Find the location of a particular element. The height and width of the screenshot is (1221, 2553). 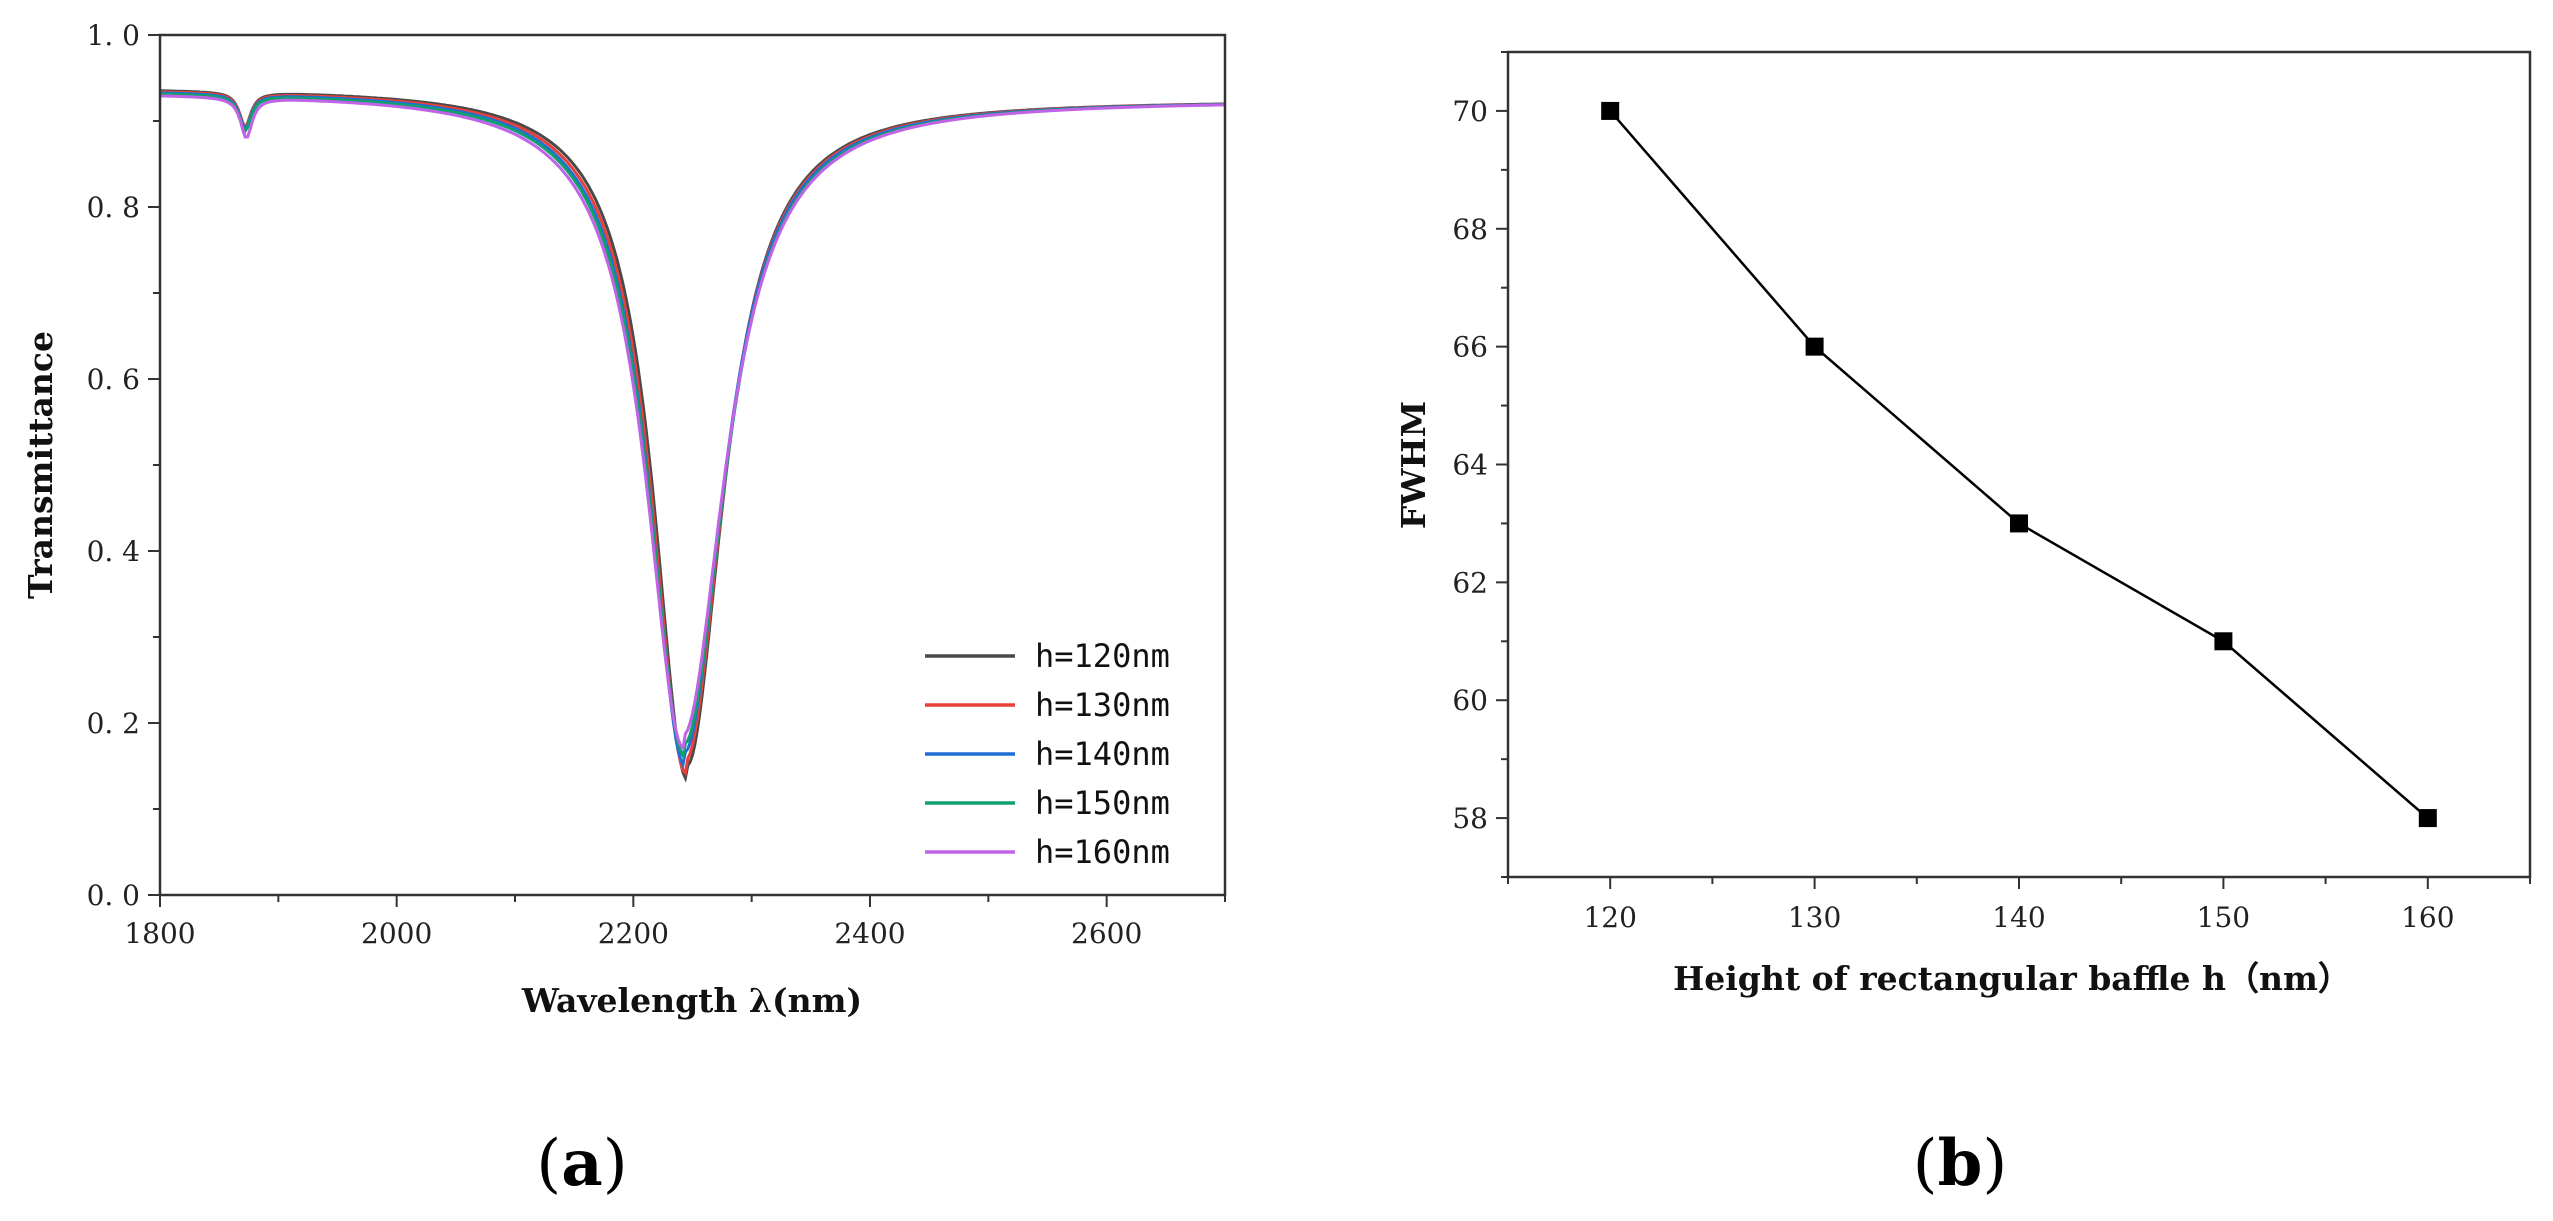

y-tick-label: 62 is located at coordinates (1470, 582).